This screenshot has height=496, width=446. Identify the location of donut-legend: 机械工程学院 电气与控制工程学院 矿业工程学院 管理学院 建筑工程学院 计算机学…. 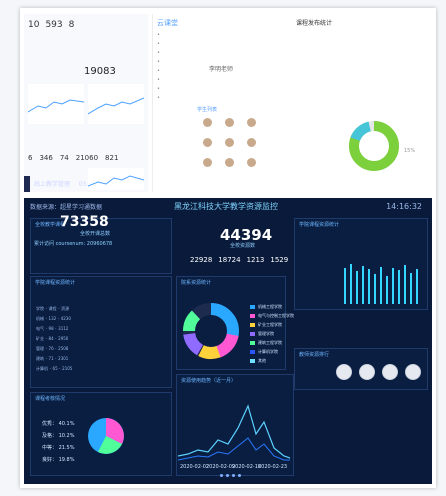
(272, 333).